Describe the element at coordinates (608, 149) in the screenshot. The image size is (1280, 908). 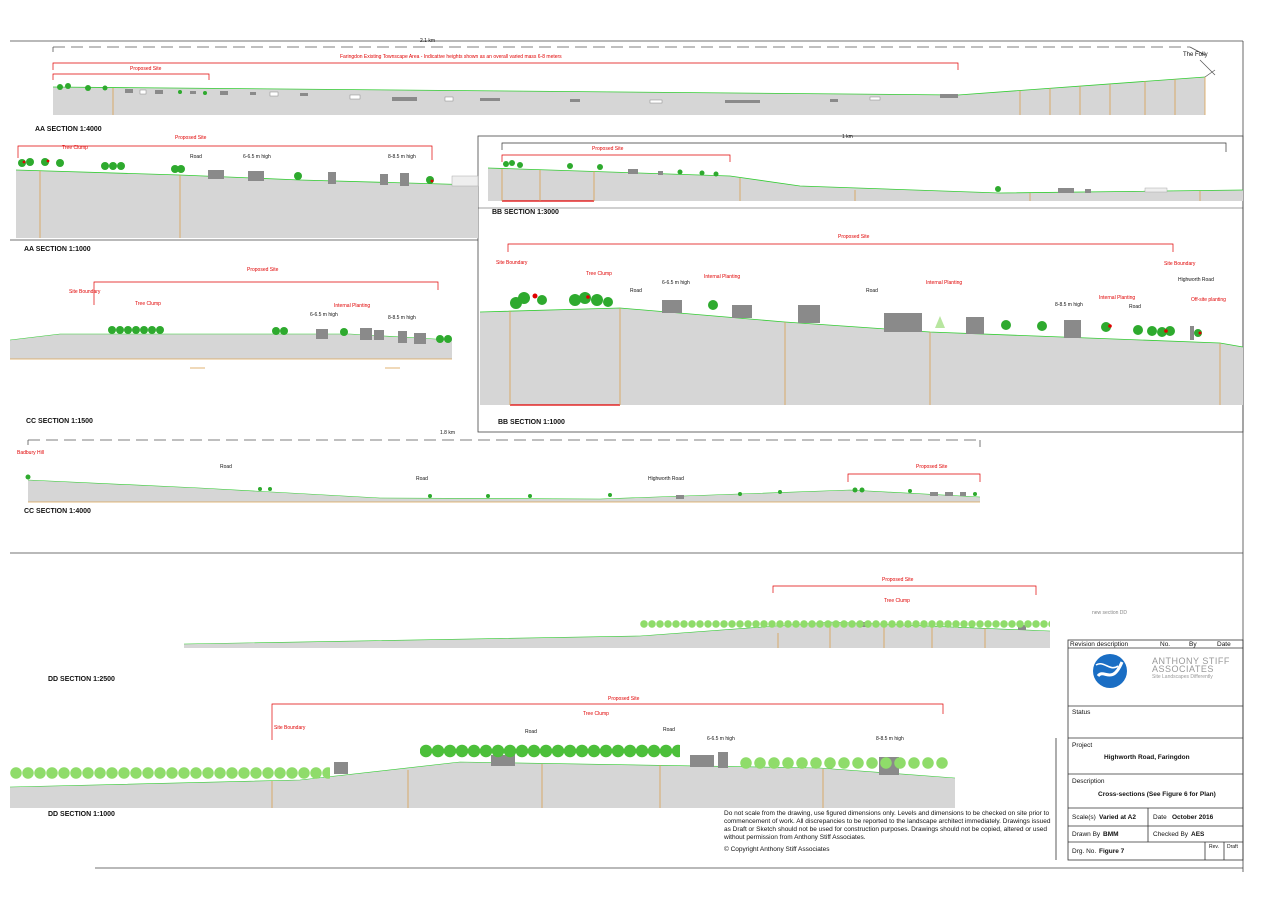
I see `bb3000-proposed-site: Proposed Site` at that location.